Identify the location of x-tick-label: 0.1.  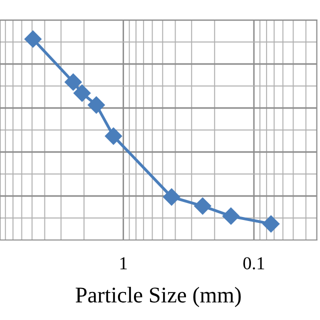
(253, 263).